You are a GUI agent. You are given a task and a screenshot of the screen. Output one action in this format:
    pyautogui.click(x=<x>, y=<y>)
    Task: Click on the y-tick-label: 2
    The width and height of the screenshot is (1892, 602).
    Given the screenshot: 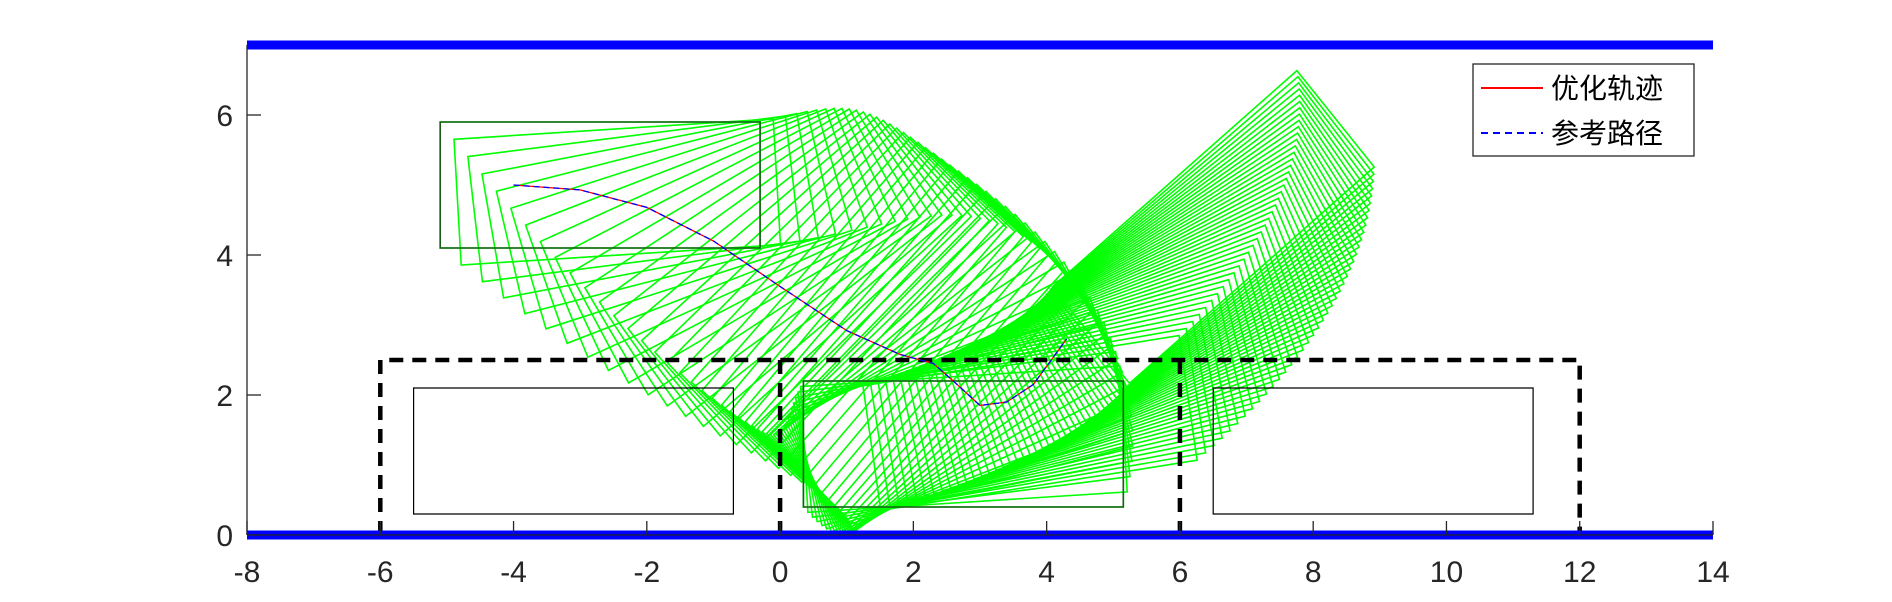 What is the action you would take?
    pyautogui.click(x=224, y=396)
    